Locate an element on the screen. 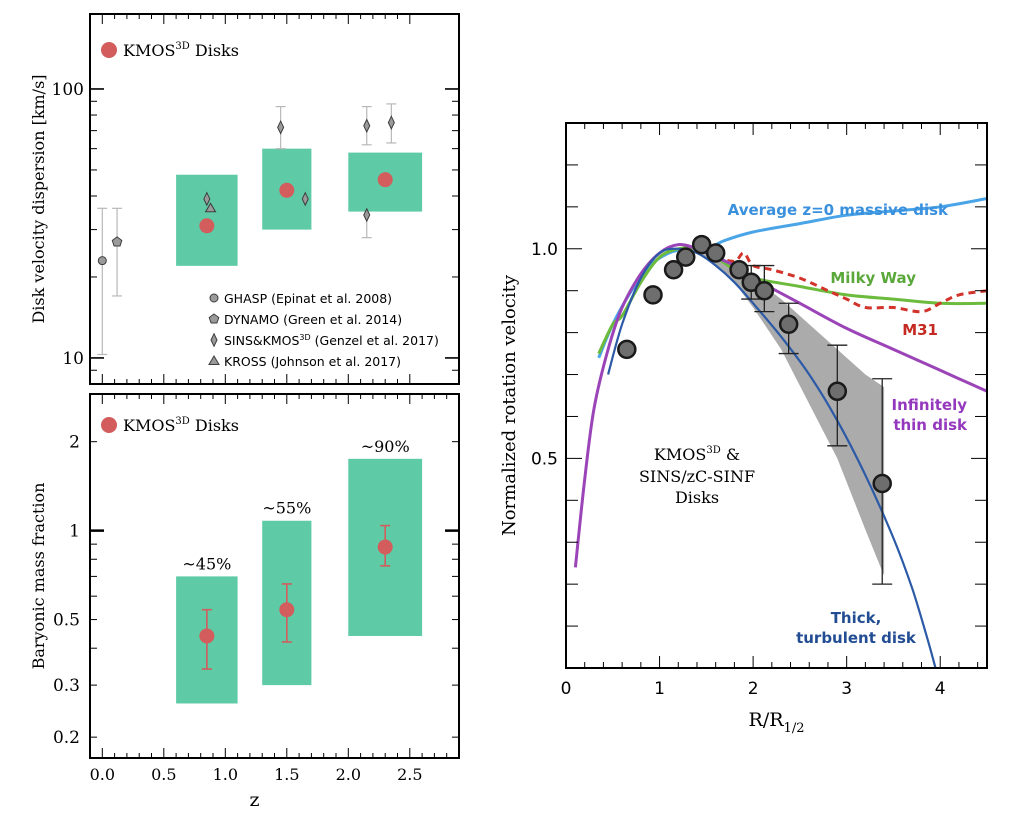  fraction-box-label: ~90% is located at coordinates (385, 446).